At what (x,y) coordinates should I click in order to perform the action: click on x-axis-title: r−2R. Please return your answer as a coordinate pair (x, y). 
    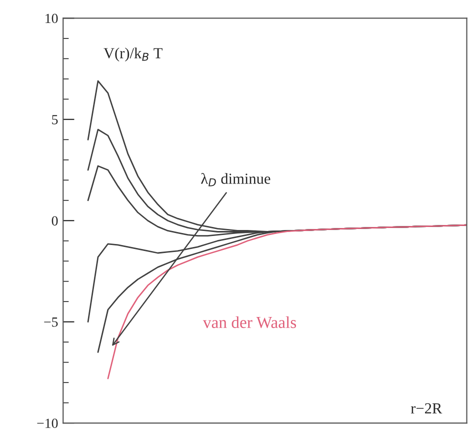
    Looking at the image, I should click on (426, 408).